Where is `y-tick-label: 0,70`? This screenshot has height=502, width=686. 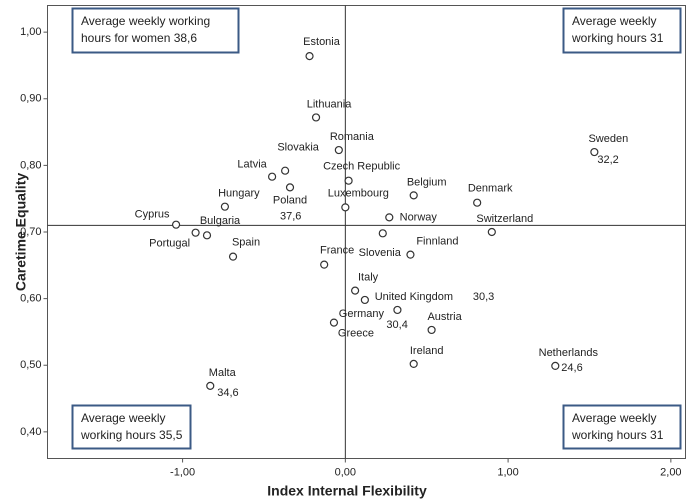
y-tick-label: 0,70 is located at coordinates (30, 232).